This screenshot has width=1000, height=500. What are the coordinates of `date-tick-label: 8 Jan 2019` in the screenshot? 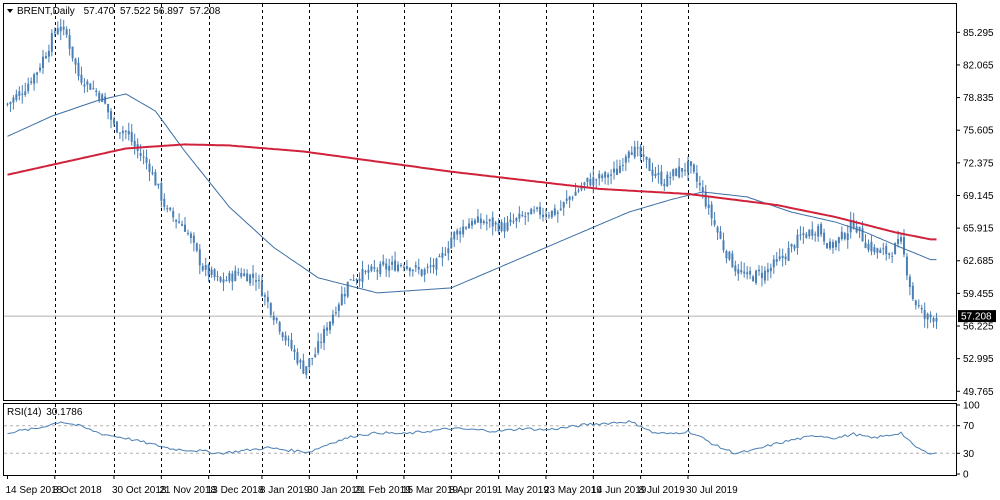 It's located at (285, 490).